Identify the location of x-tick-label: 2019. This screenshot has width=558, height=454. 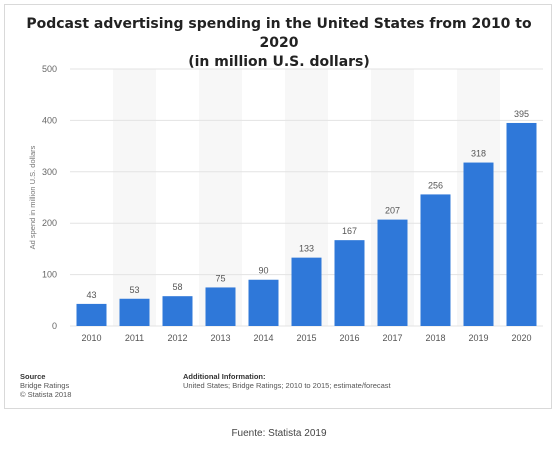
(478, 338).